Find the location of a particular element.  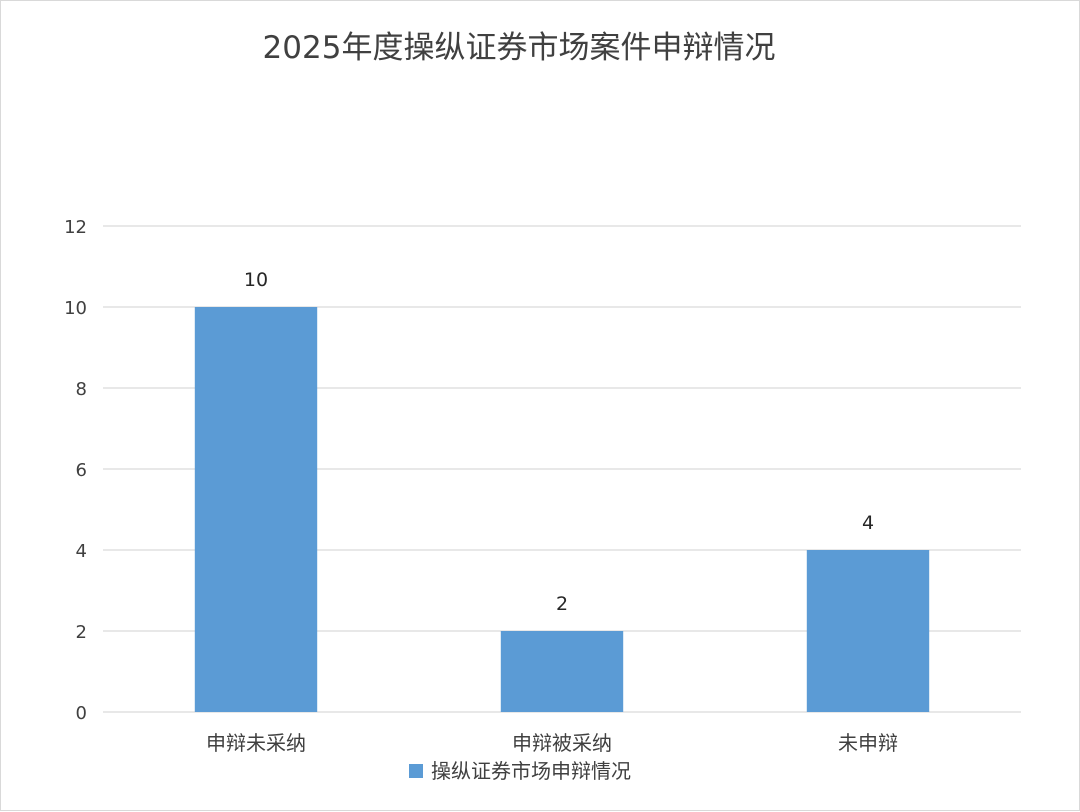

y-axis-ticks: 0 2 4 6 8 10 12 is located at coordinates (75, 470).